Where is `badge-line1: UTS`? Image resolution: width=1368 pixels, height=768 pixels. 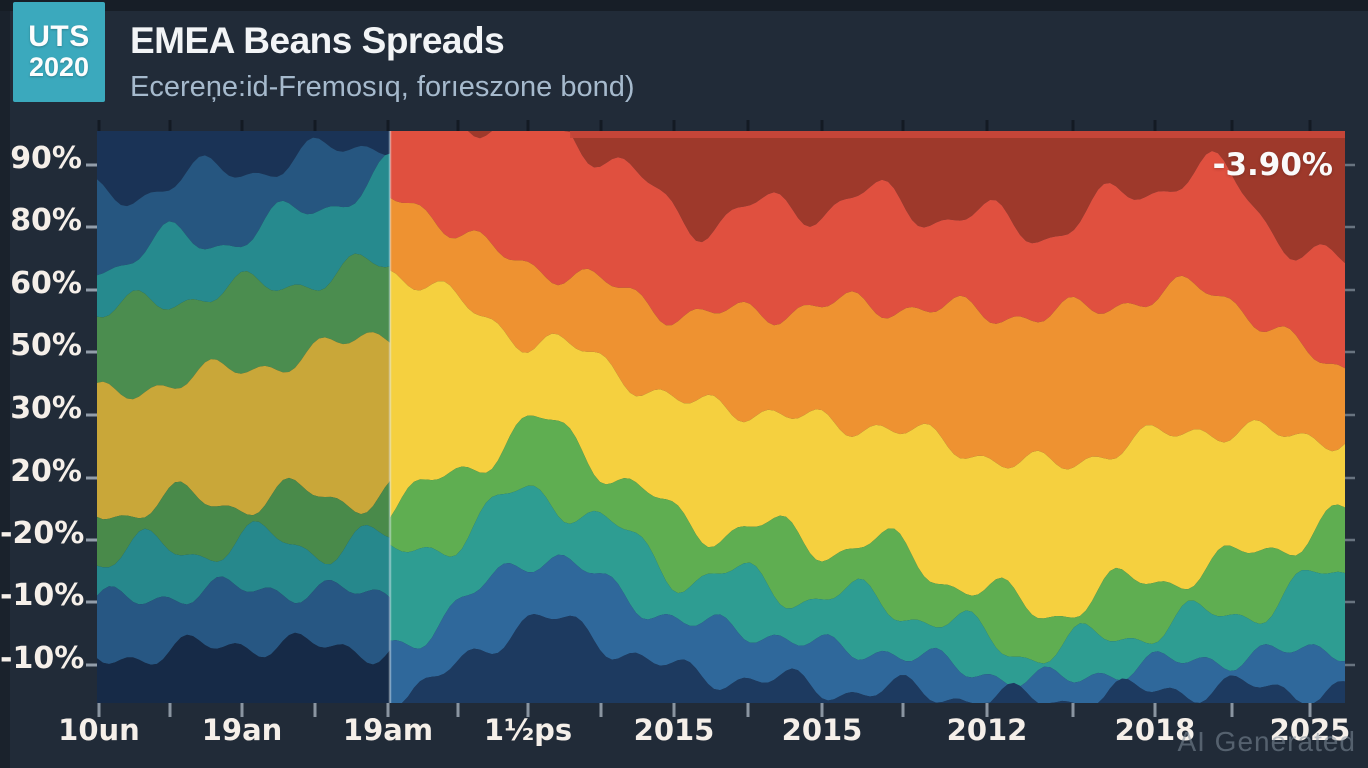
badge-line1: UTS is located at coordinates (59, 37).